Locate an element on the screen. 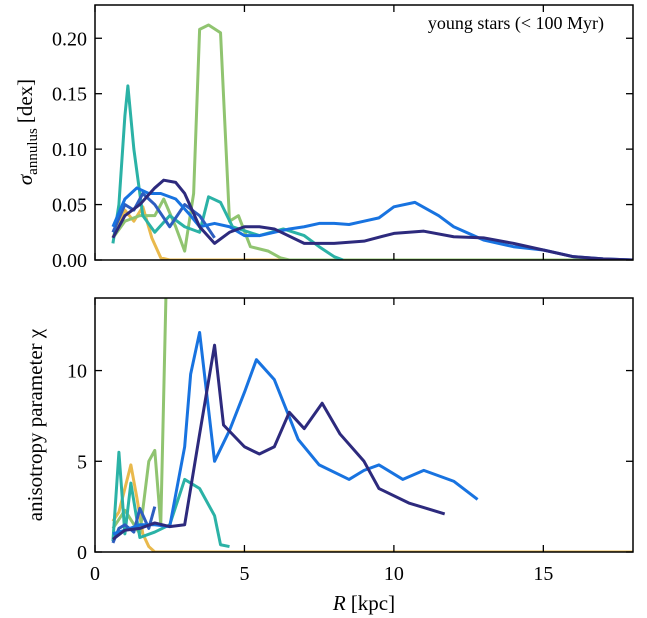 The height and width of the screenshot is (618, 647). x-label-unit: [kpc] is located at coordinates (373, 603).